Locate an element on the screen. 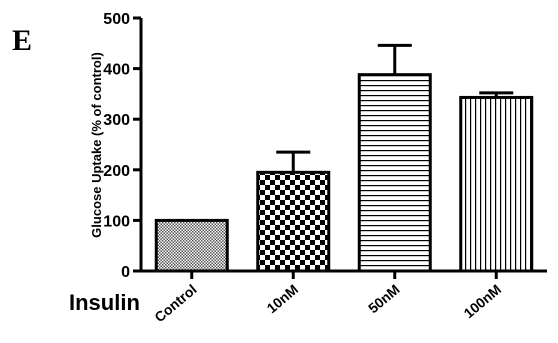 The width and height of the screenshot is (558, 343). bar-10nm is located at coordinates (293, 221).